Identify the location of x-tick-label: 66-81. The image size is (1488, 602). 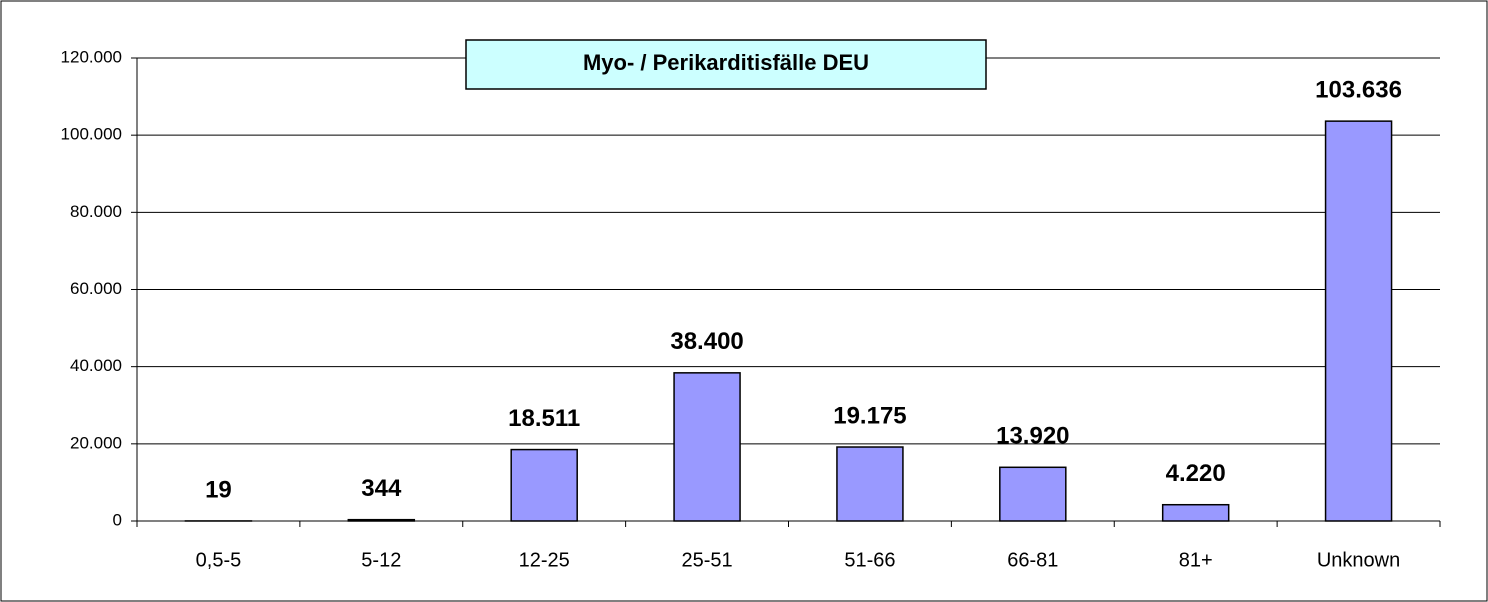
(1032, 560).